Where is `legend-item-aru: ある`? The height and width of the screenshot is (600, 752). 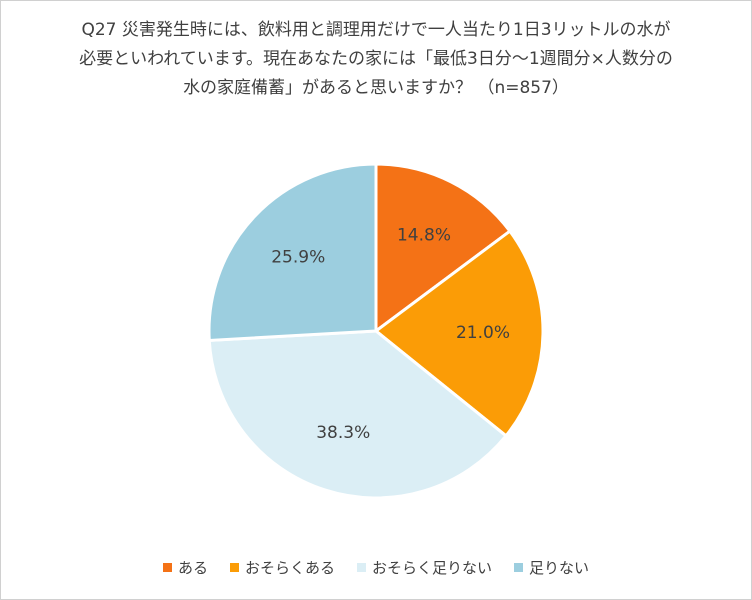 legend-item-aru: ある is located at coordinates (185, 567).